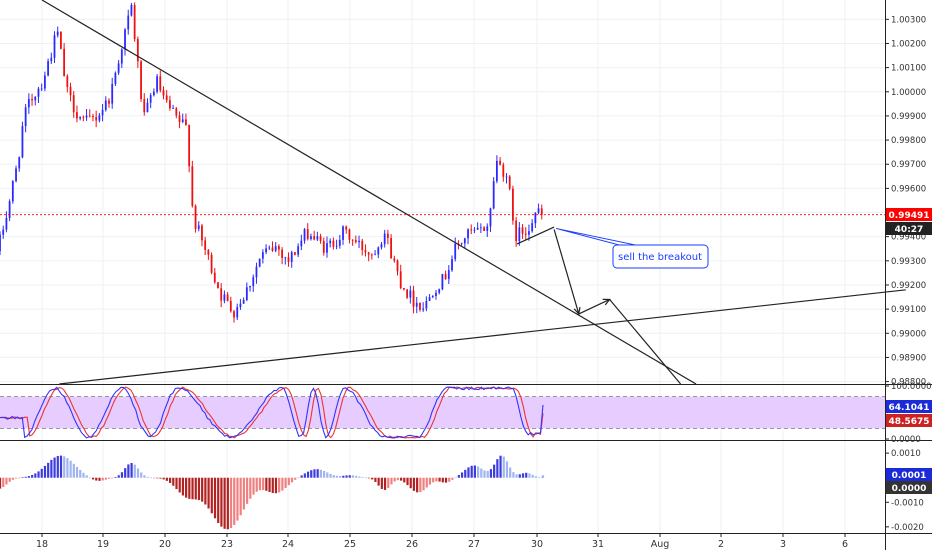  What do you see at coordinates (632, 248) in the screenshot?
I see `annotation-callout: sell the breakout` at bounding box center [632, 248].